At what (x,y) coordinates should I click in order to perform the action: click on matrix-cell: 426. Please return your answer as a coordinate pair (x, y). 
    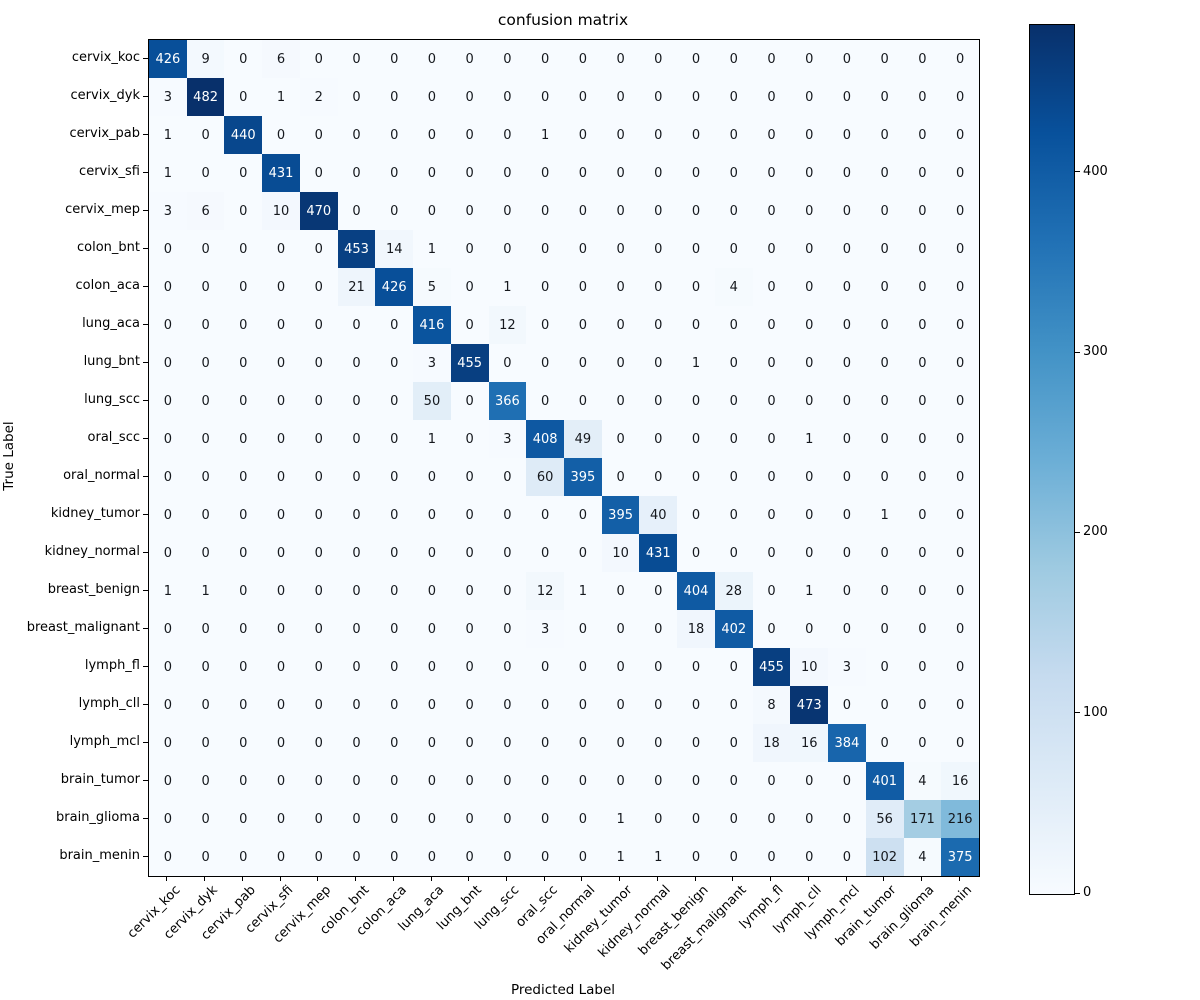
    Looking at the image, I should click on (394, 287).